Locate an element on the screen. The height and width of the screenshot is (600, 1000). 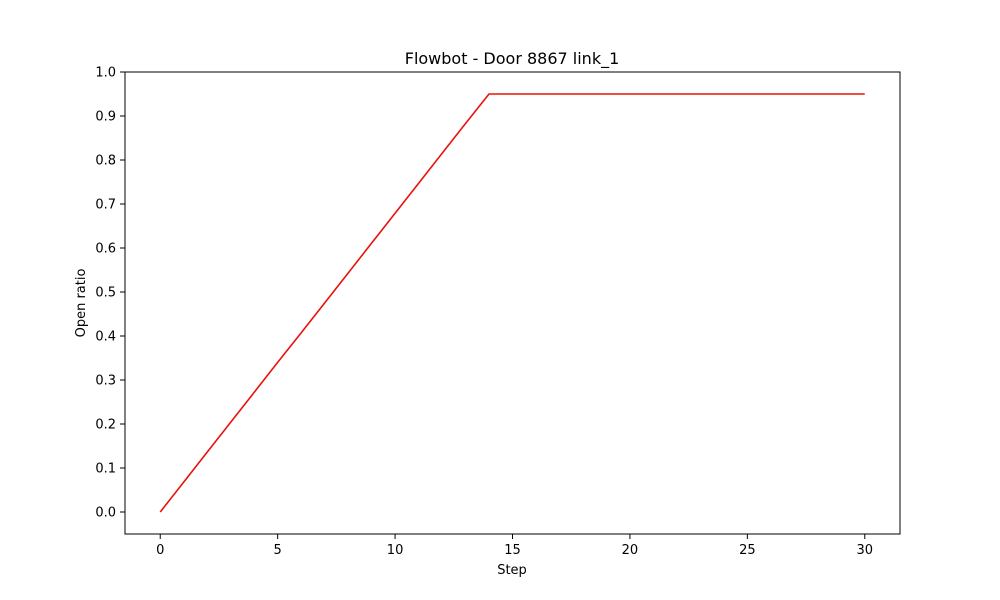
y-tick-label: 0.7 is located at coordinates (105, 205).